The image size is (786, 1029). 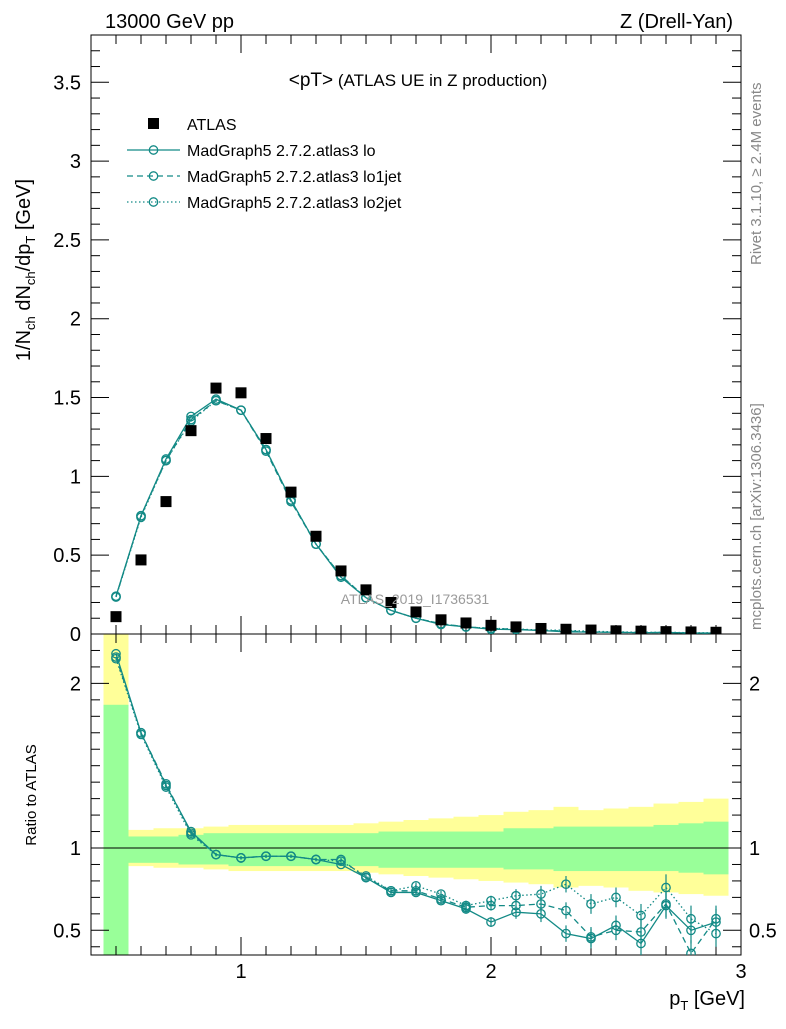 What do you see at coordinates (754, 684) in the screenshot?
I see `ratio-y-tick-label-right: 2` at bounding box center [754, 684].